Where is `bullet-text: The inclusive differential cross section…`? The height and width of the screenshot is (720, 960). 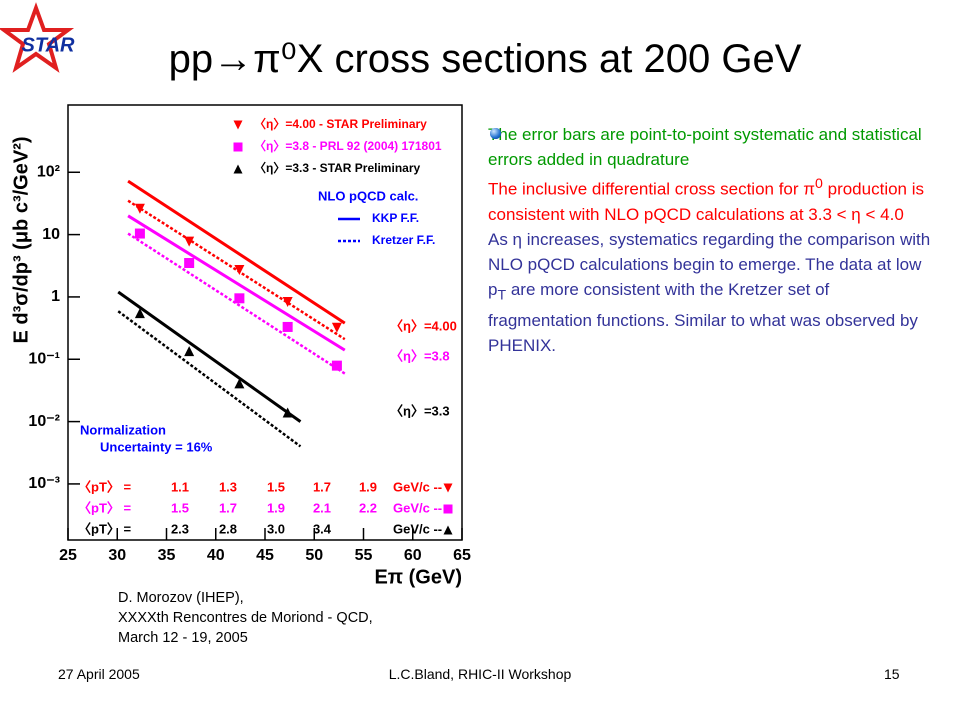 bullet-text: The inclusive differential cross section… is located at coordinates (652, 189).